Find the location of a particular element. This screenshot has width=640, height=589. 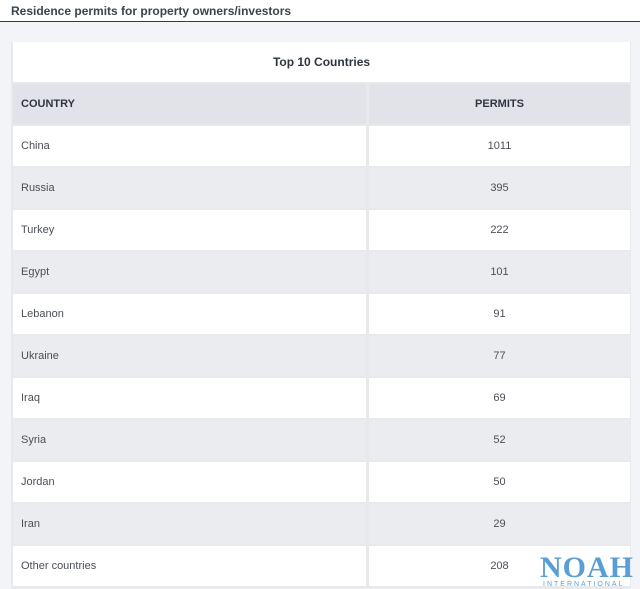

logo-wordmark: NOAH is located at coordinates (587, 567).